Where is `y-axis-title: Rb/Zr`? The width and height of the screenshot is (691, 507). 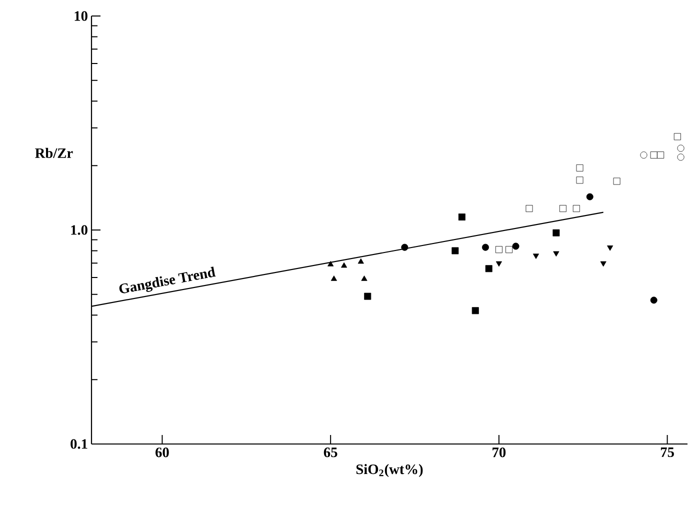 y-axis-title: Rb/Zr is located at coordinates (54, 153).